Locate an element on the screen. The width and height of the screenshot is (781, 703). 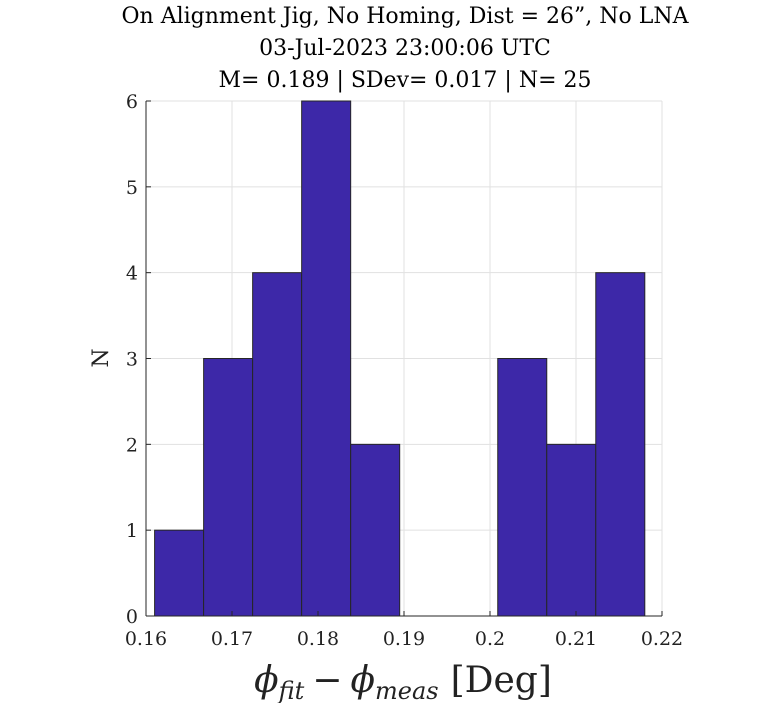
x-tick-label: 0.19 is located at coordinates (404, 639).